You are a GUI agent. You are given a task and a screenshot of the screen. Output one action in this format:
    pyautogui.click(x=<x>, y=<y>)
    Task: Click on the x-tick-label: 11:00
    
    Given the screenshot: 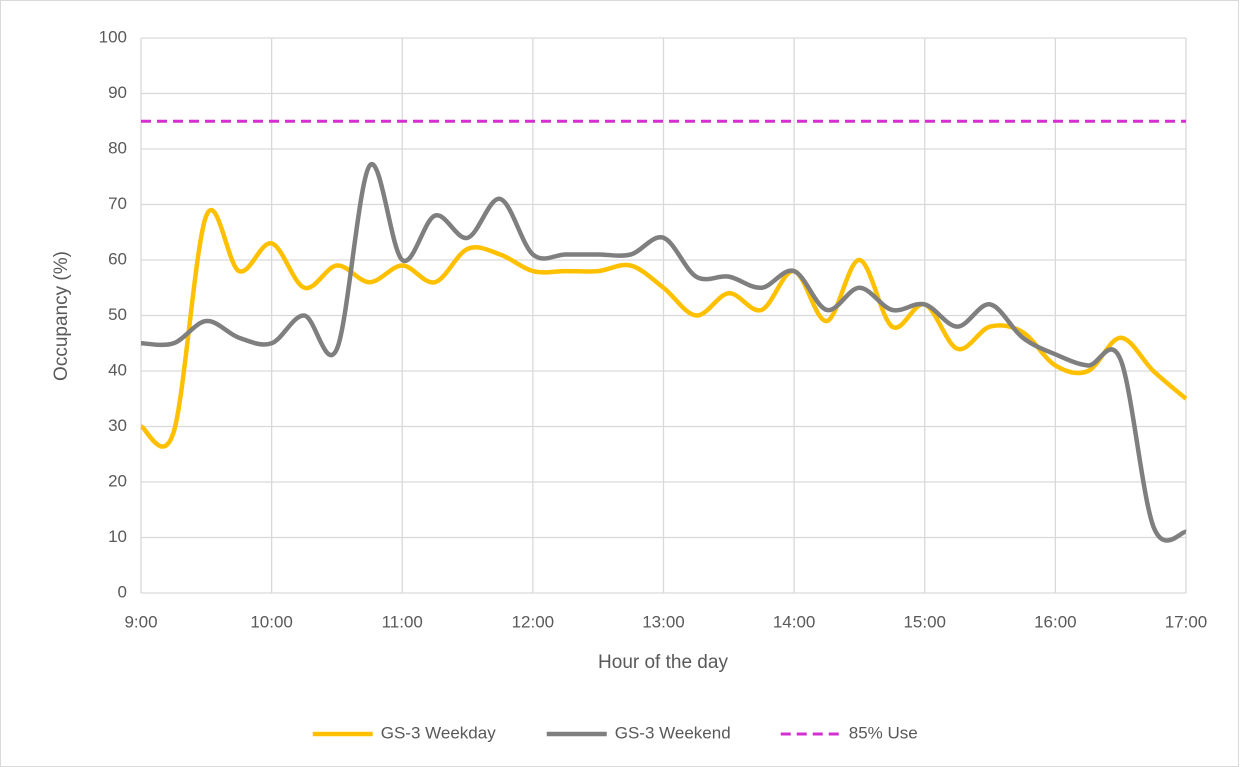 What is the action you would take?
    pyautogui.click(x=402, y=621)
    